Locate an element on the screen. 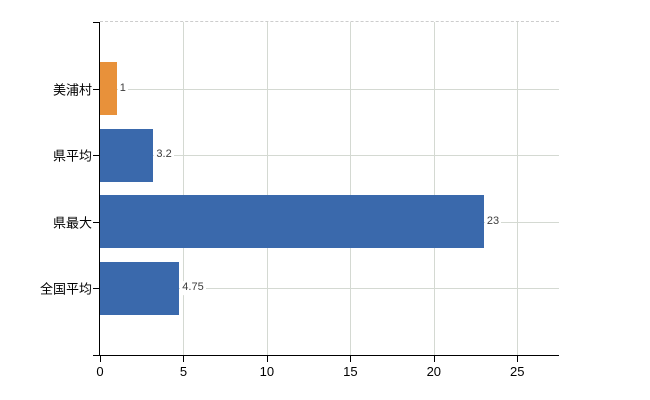  plot-top-border is located at coordinates (329, 21).